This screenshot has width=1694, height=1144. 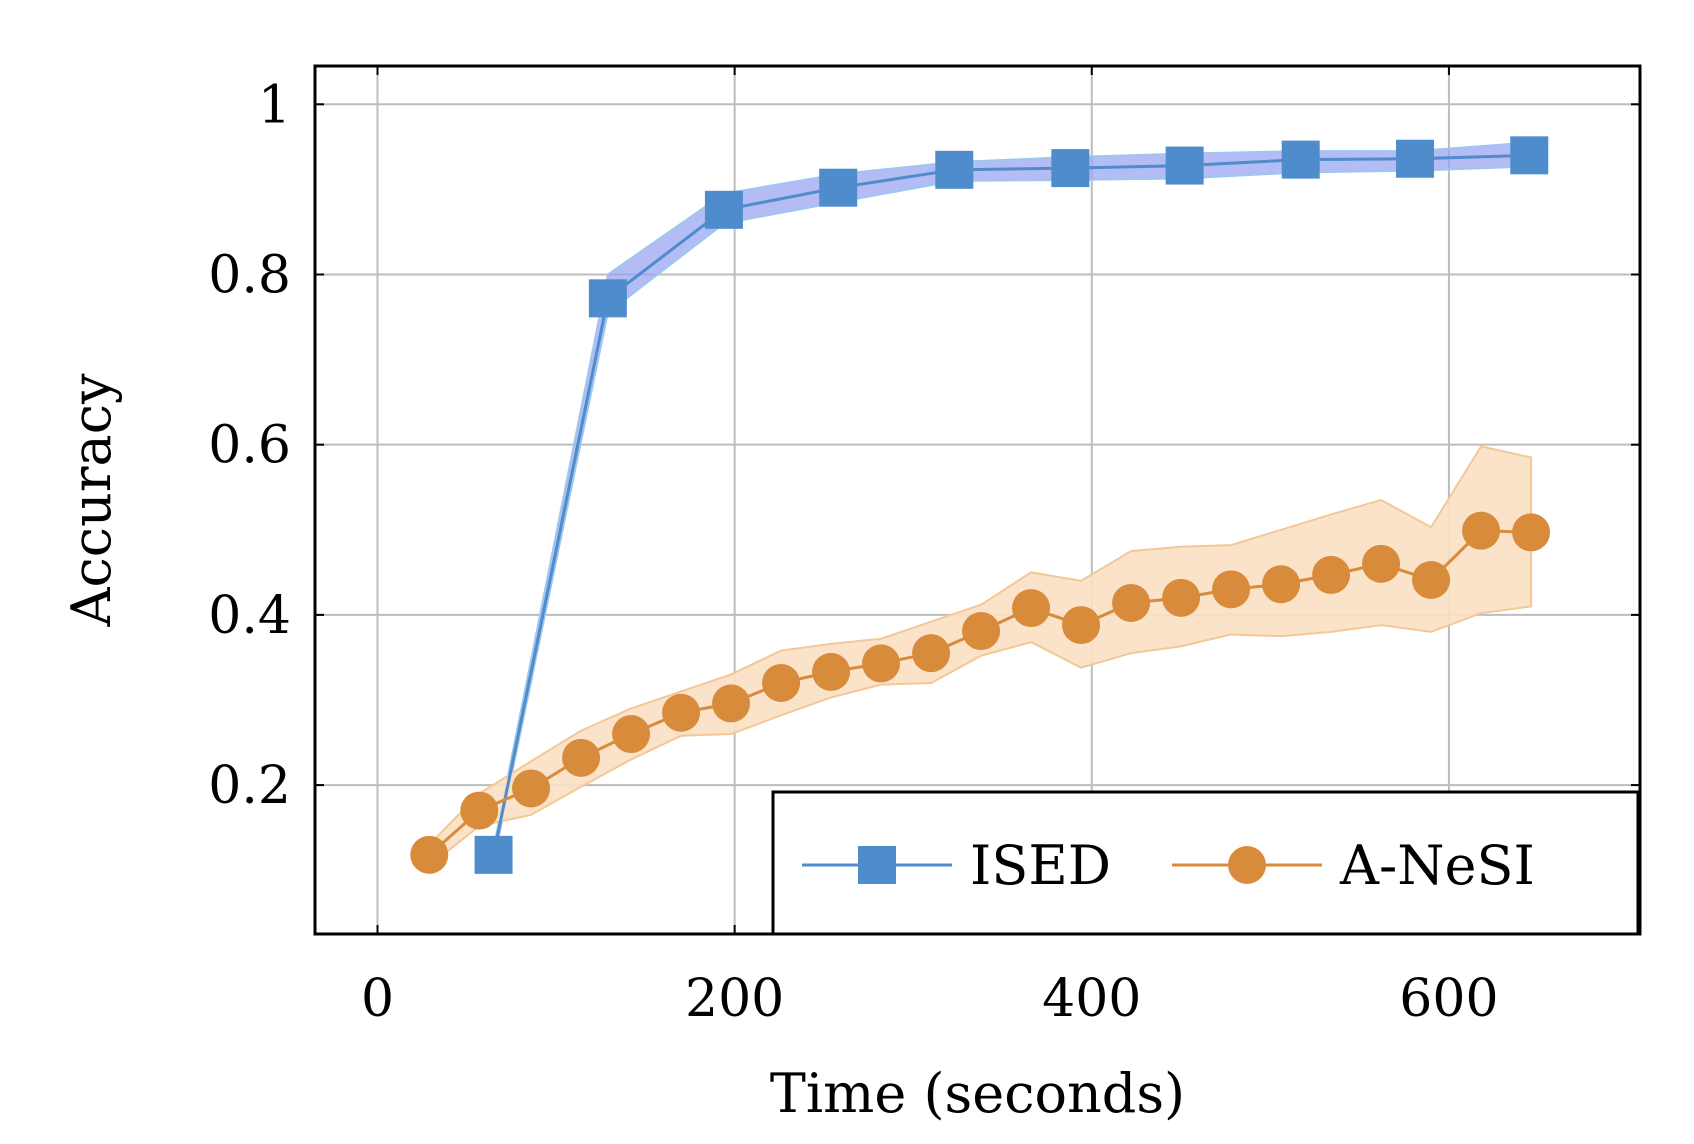 What do you see at coordinates (734, 999) in the screenshot?
I see `x-tick-label: 200` at bounding box center [734, 999].